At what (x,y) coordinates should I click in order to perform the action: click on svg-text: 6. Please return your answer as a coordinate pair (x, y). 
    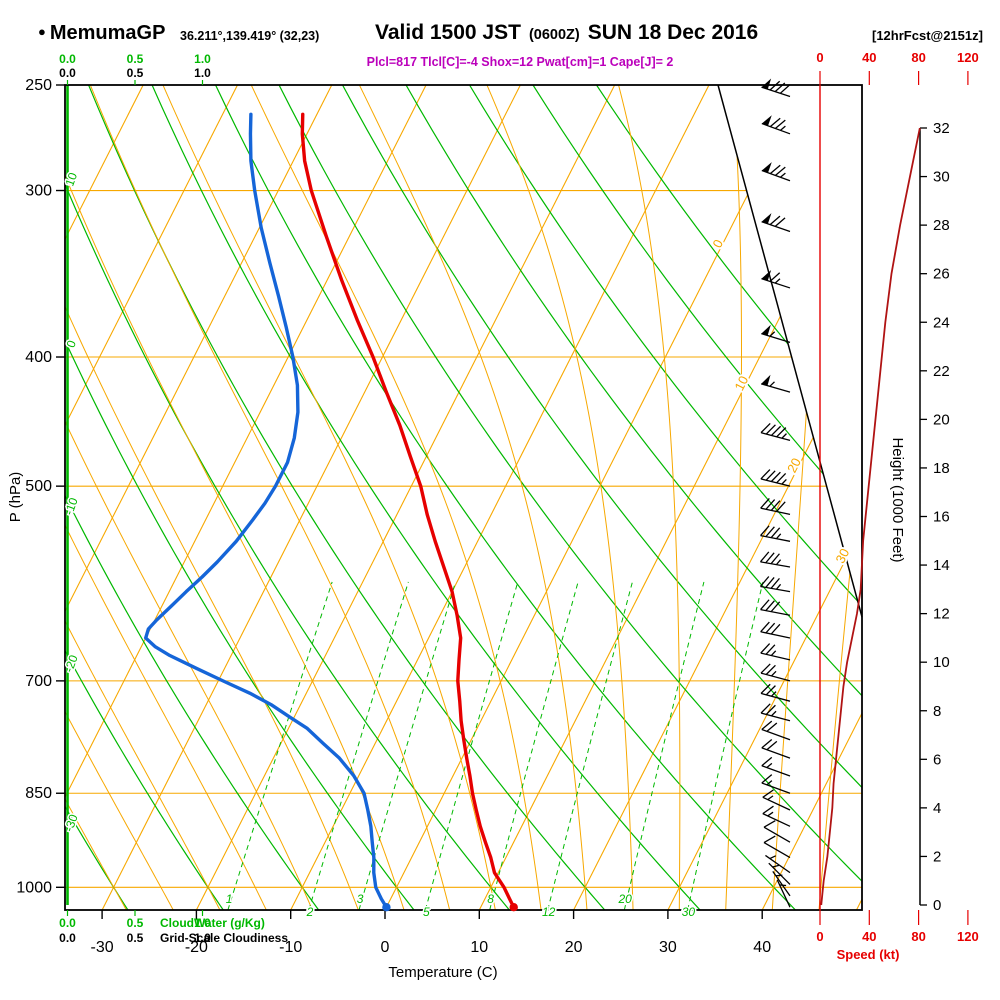
    Looking at the image, I should click on (937, 759).